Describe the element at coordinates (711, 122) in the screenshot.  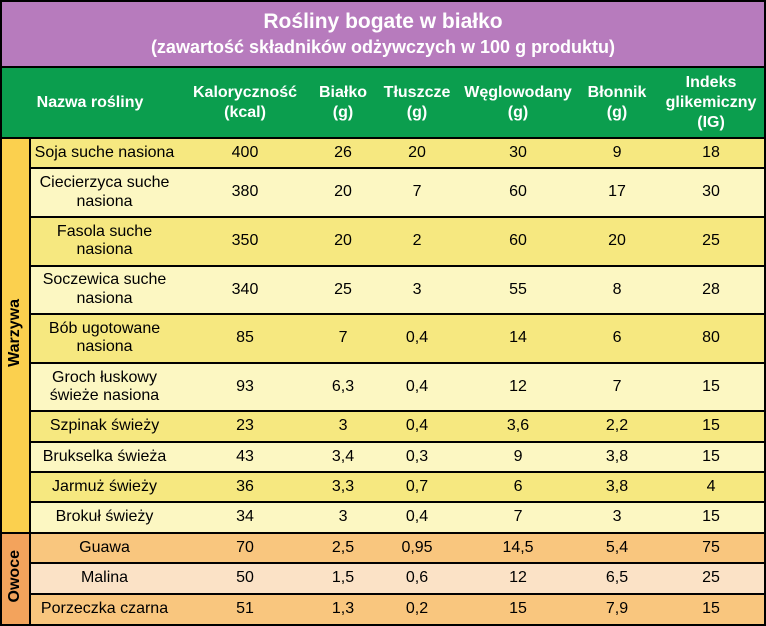
I see `column-unit: (IG)` at that location.